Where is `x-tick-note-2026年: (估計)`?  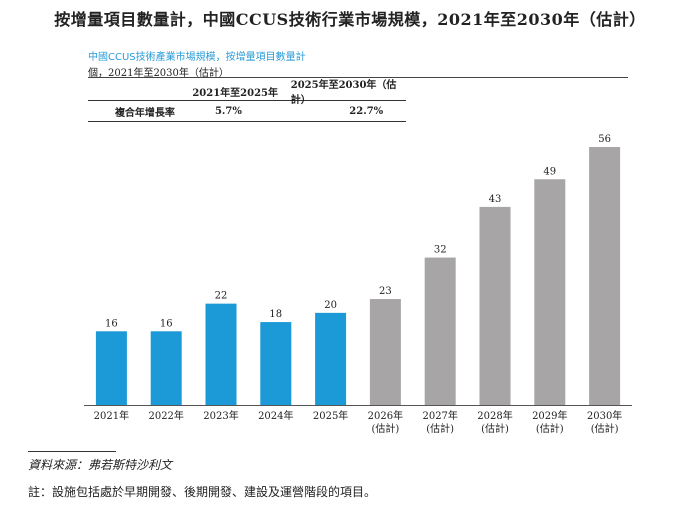 x-tick-note-2026年: (估計) is located at coordinates (385, 428).